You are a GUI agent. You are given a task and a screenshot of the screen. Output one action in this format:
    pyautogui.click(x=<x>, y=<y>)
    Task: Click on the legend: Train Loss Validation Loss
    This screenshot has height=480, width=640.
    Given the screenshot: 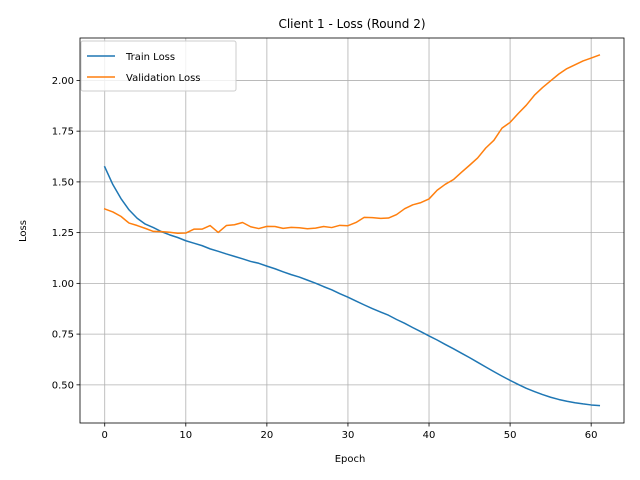 What is the action you would take?
    pyautogui.click(x=158, y=66)
    